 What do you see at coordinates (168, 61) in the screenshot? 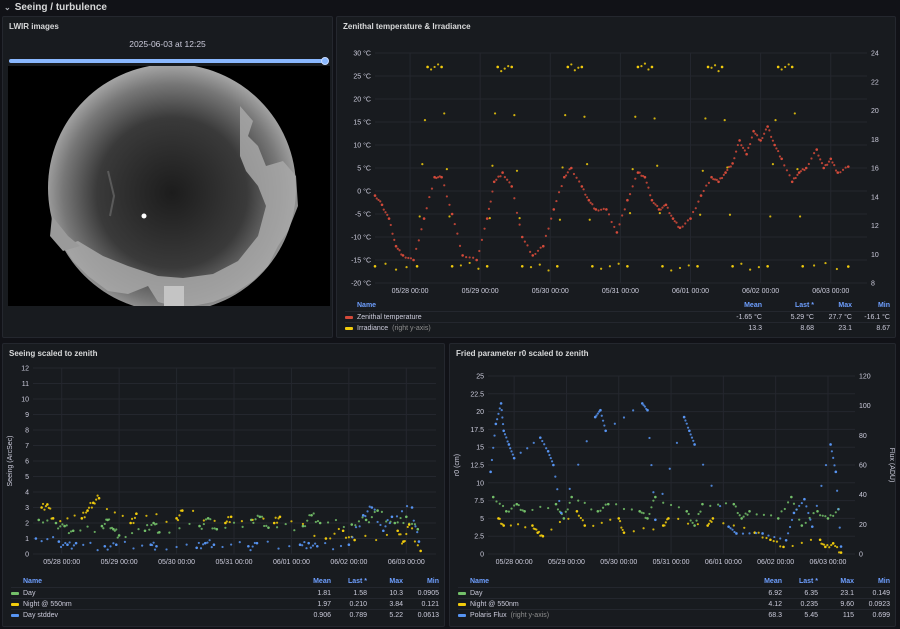
I see `time-slider-track` at bounding box center [168, 61].